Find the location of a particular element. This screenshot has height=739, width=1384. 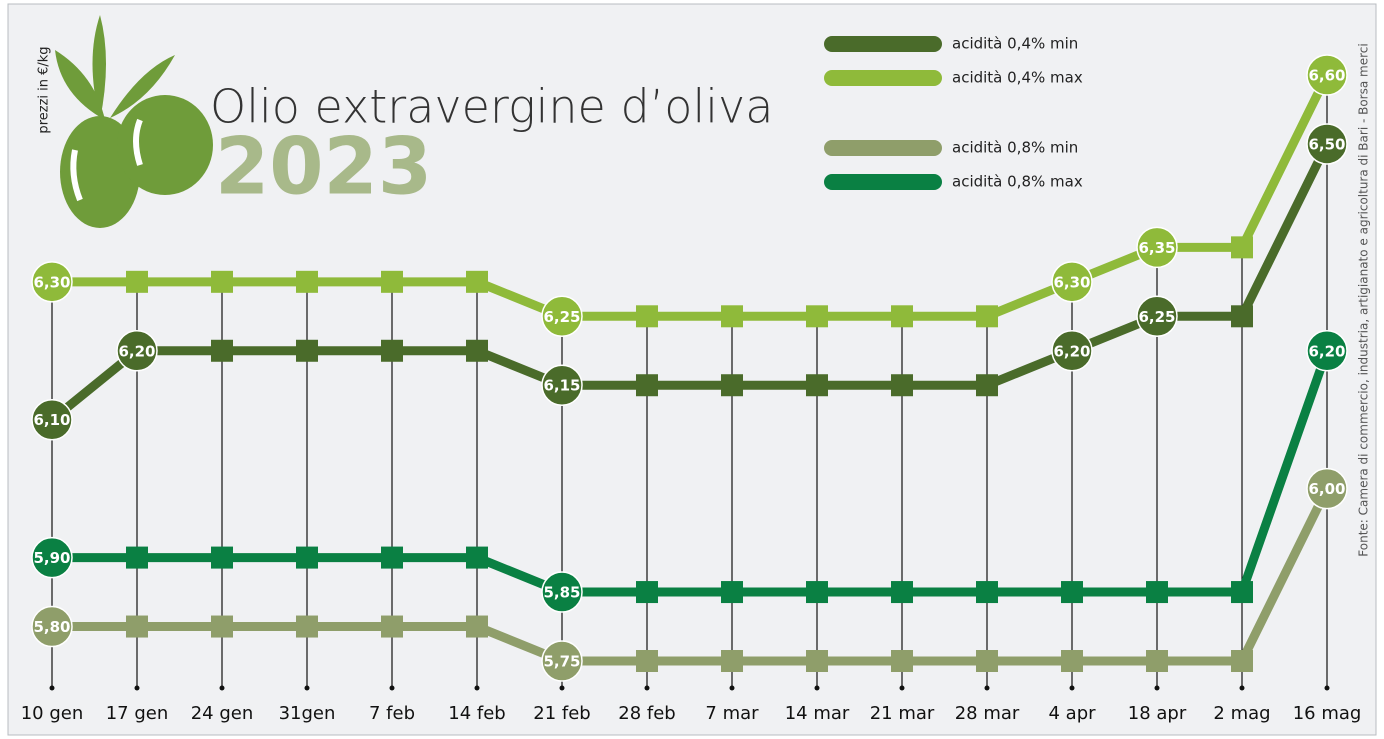

legend-label: acidità 0,8% max is located at coordinates (1017, 182).